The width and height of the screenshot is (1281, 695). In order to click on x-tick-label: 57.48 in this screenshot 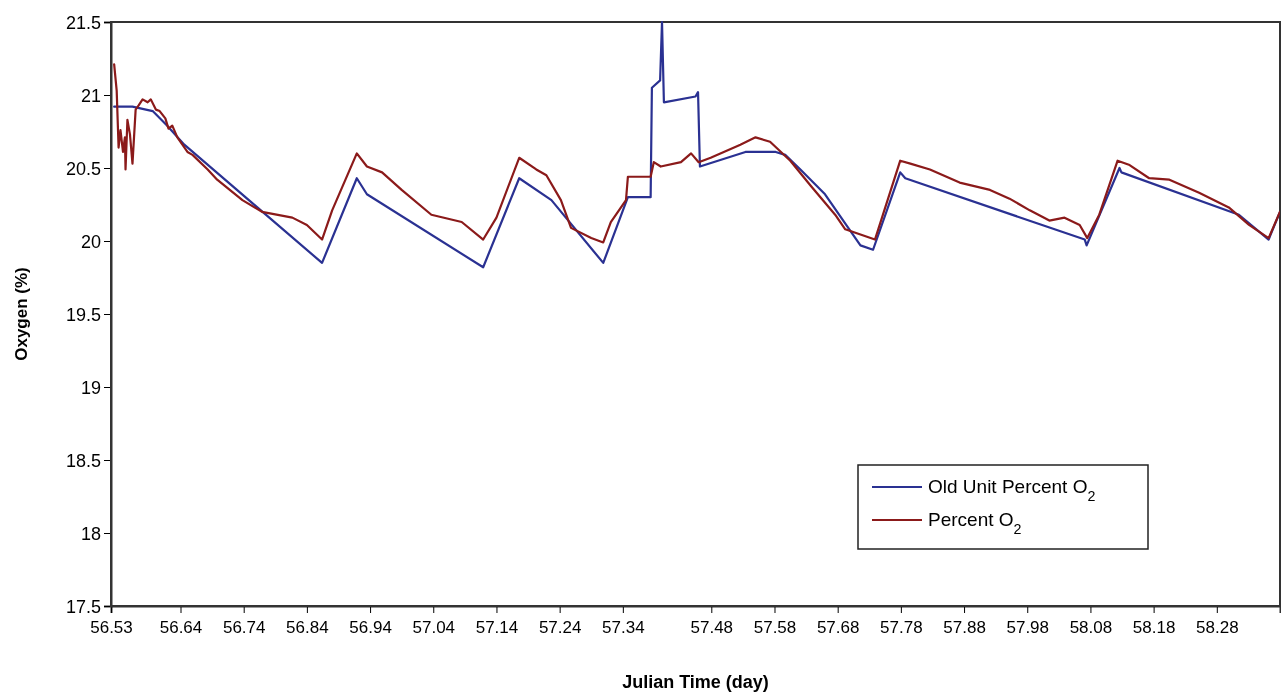, I will do `click(712, 627)`.